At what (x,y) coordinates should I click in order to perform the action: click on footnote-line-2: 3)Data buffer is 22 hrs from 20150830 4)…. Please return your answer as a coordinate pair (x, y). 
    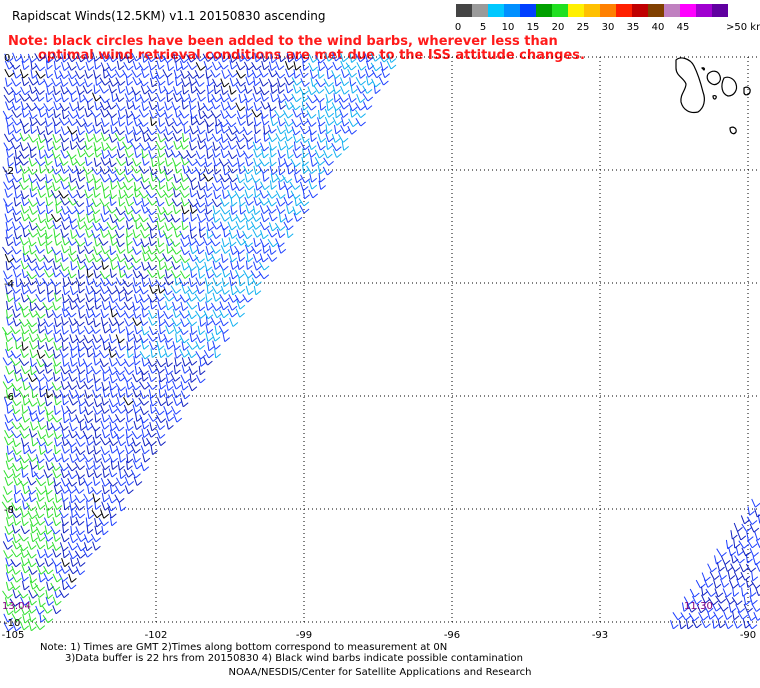
    Looking at the image, I should click on (294, 658).